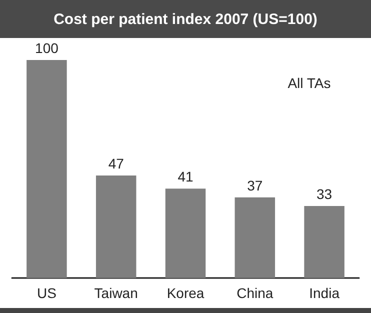 This screenshot has height=313, width=371. I want to click on x-tick-label: India, so click(324, 293).